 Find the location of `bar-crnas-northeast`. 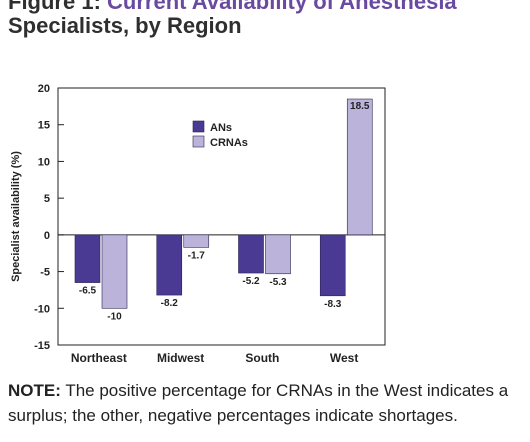

bar-crnas-northeast is located at coordinates (114, 271).